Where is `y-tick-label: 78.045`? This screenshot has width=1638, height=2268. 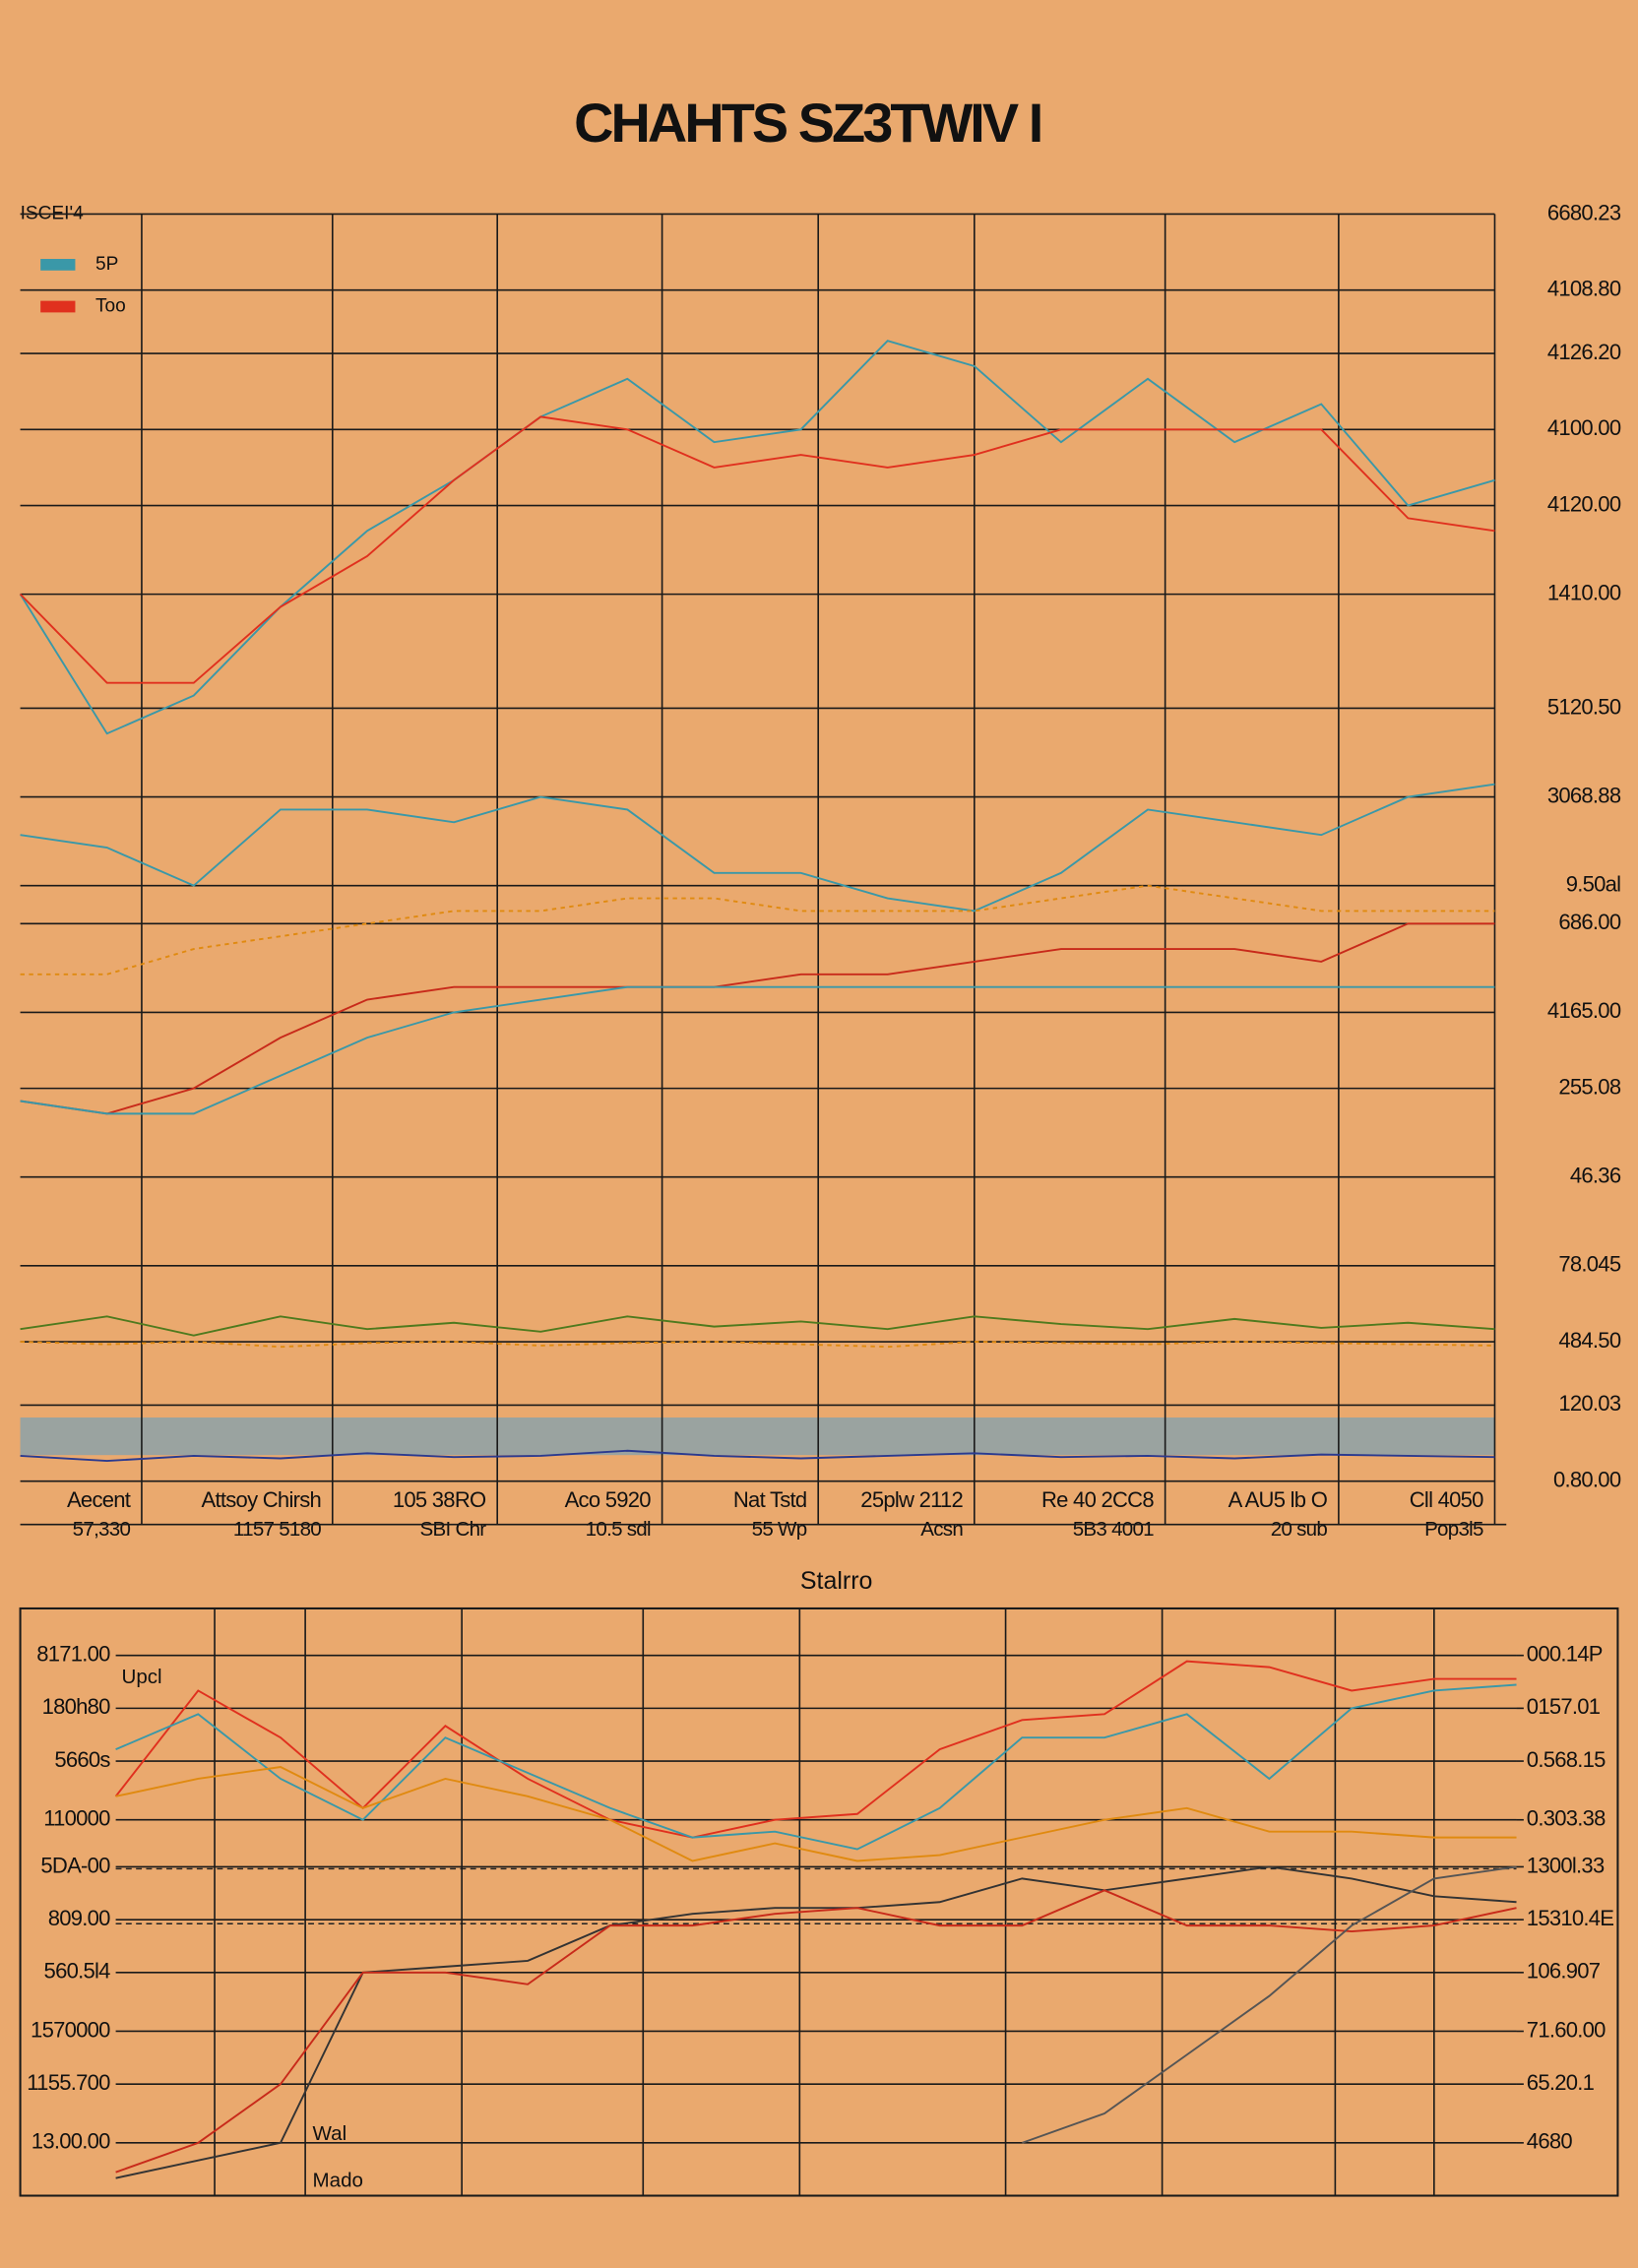
y-tick-label: 78.045 is located at coordinates (1589, 1264).